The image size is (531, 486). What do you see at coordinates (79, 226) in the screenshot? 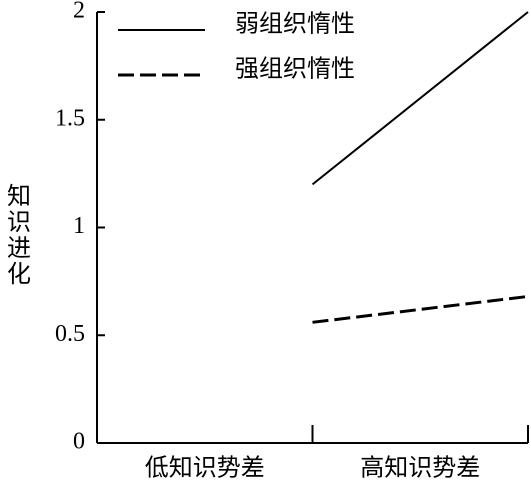
I see `y-tick-label: 1` at bounding box center [79, 226].